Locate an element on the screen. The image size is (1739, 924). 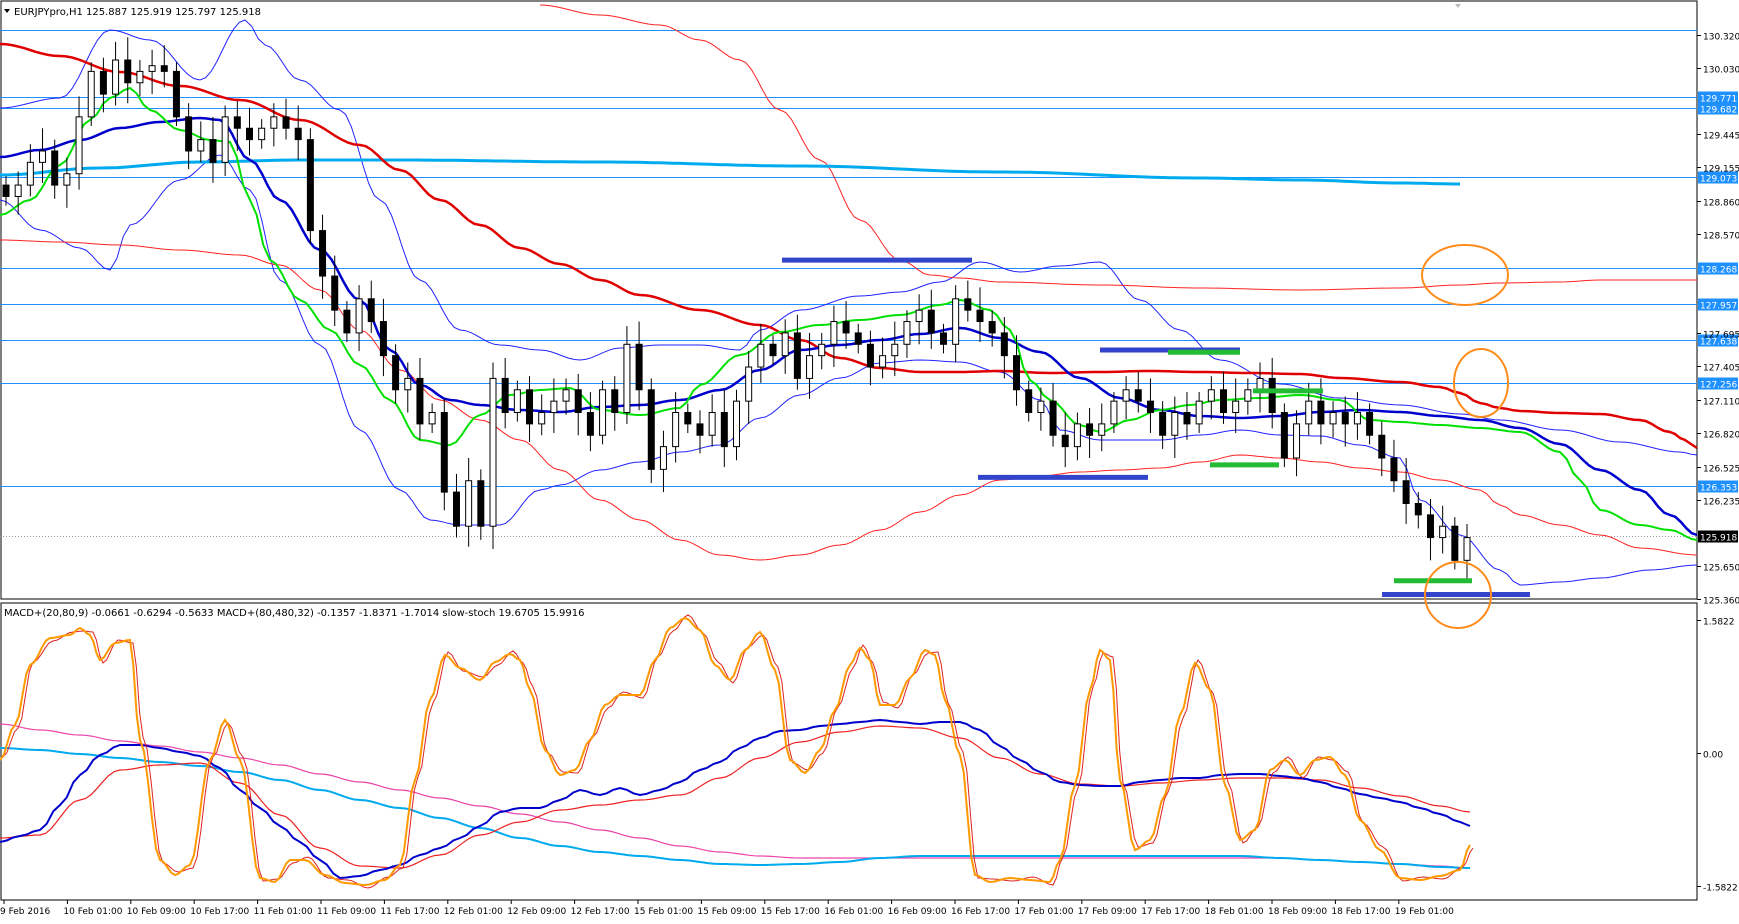
level-label: 127.638 is located at coordinates (1718, 343).